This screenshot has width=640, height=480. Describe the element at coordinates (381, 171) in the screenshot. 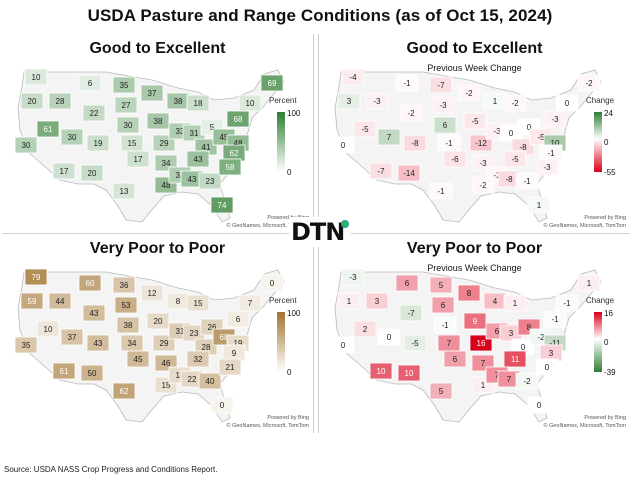

I see `state-value-label: -7` at that location.